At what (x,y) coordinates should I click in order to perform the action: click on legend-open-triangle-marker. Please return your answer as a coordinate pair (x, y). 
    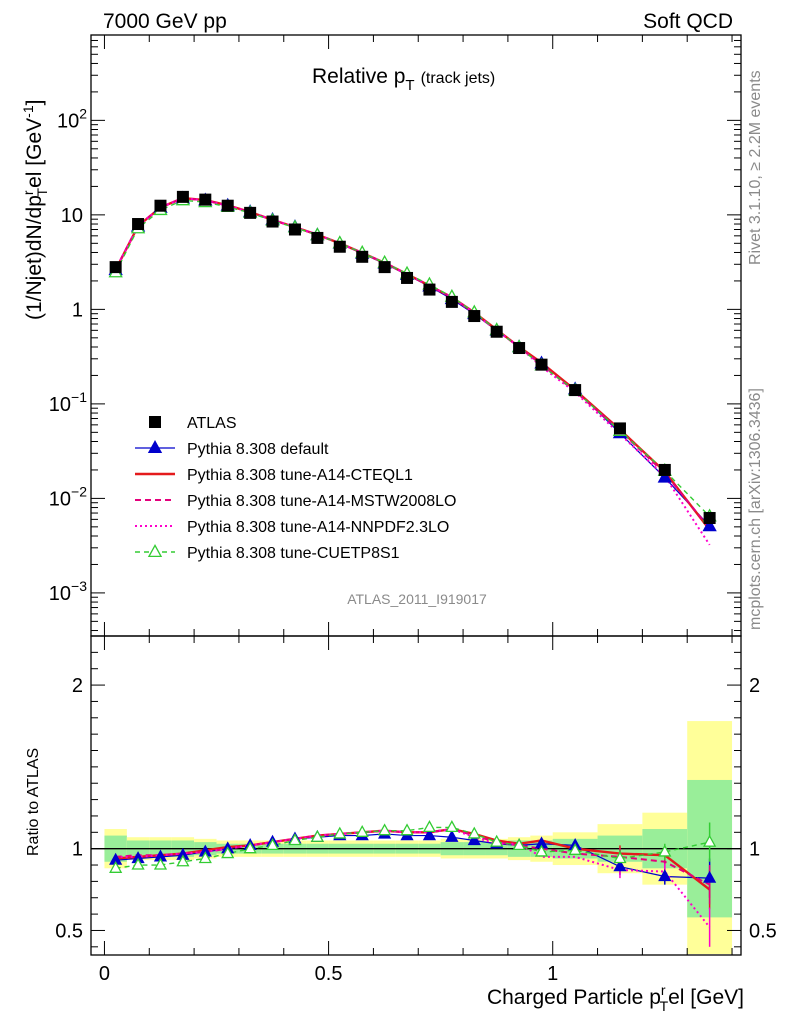
    Looking at the image, I should click on (155, 551).